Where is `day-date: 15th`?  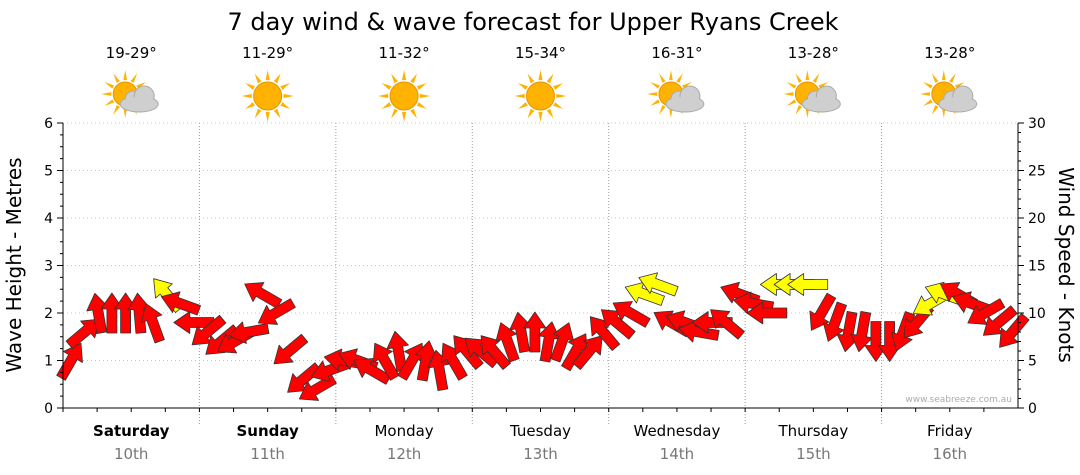 day-date: 15th is located at coordinates (813, 454).